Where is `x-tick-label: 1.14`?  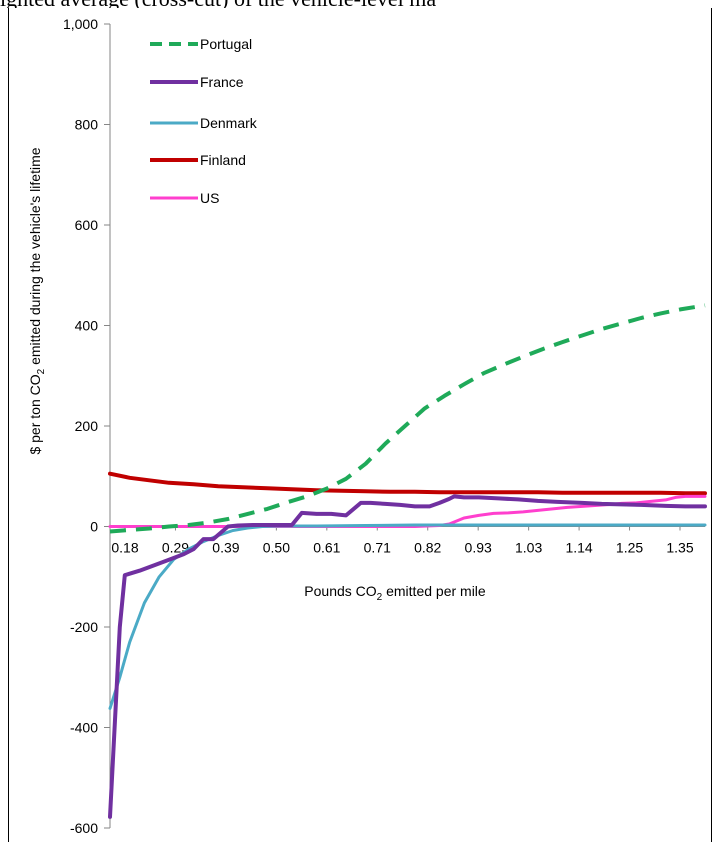 x-tick-label: 1.14 is located at coordinates (578, 548).